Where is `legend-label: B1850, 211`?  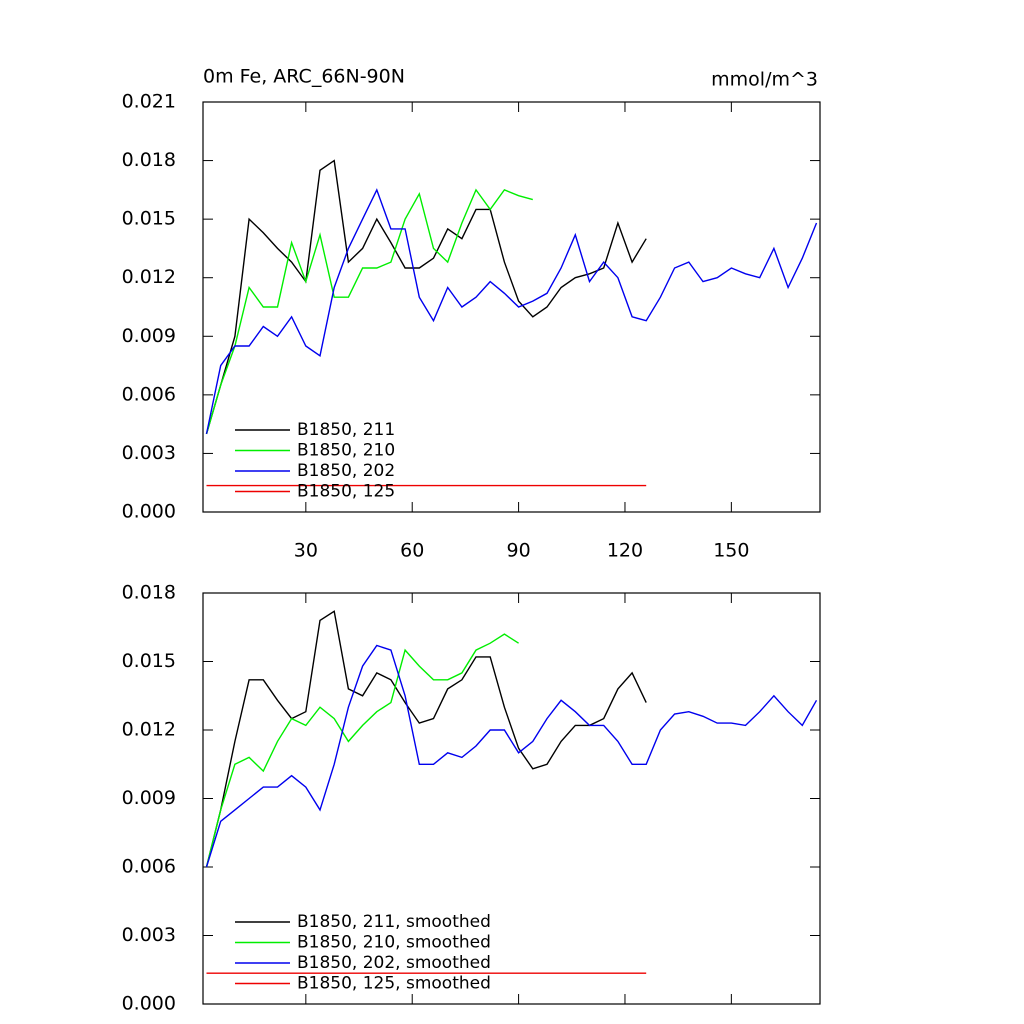
legend-label: B1850, 211 is located at coordinates (346, 430).